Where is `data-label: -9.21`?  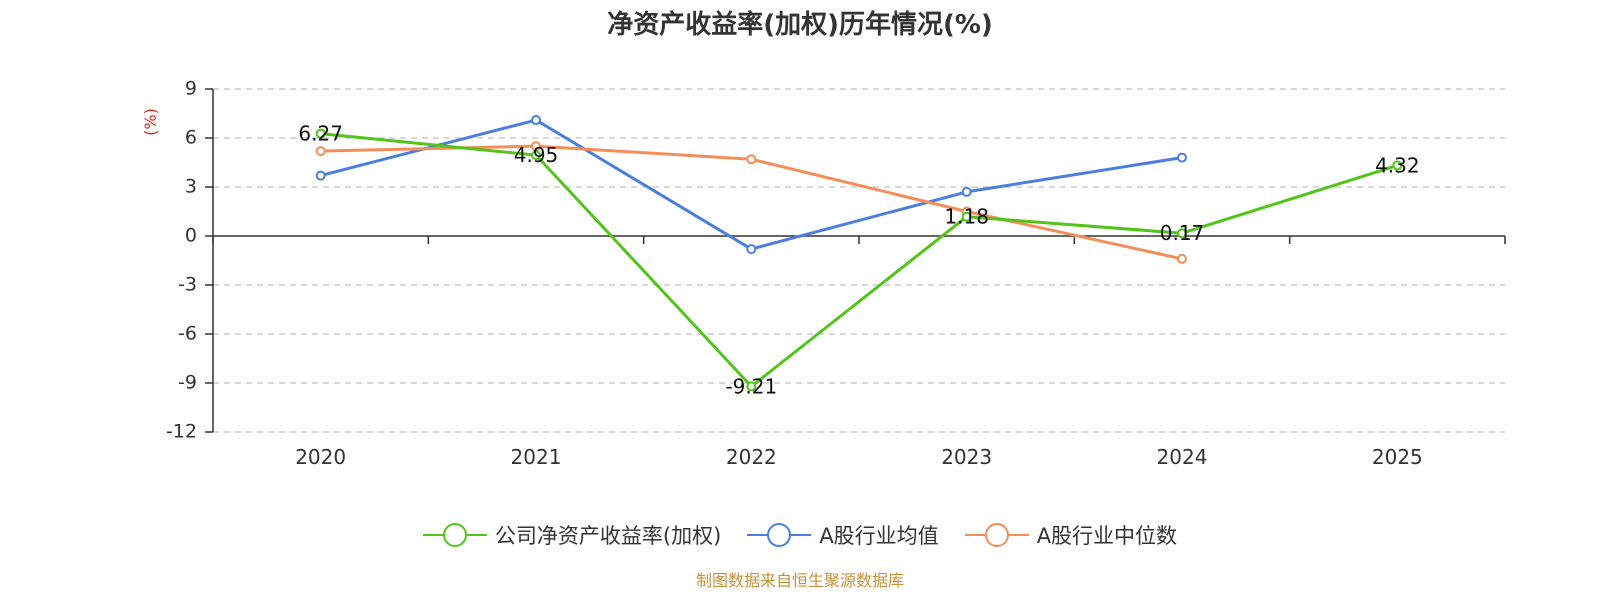
data-label: -9.21 is located at coordinates (751, 386).